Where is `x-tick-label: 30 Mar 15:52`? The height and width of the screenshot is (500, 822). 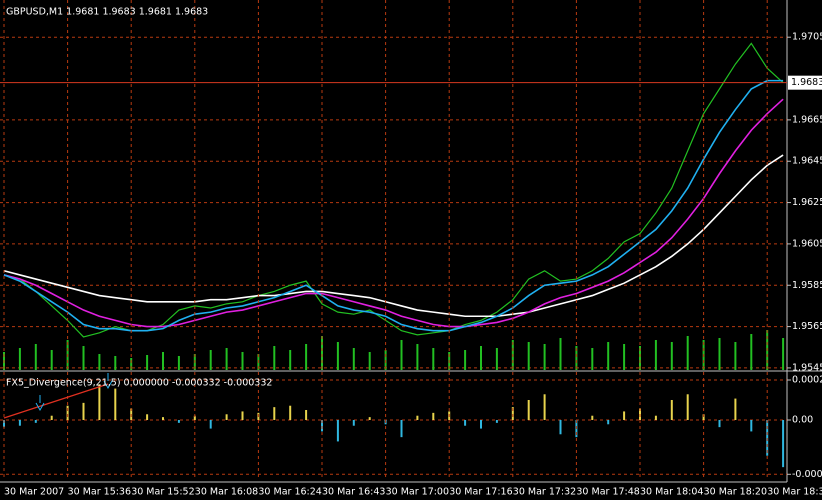
x-tick-label: 30 Mar 15:52 is located at coordinates (162, 492).